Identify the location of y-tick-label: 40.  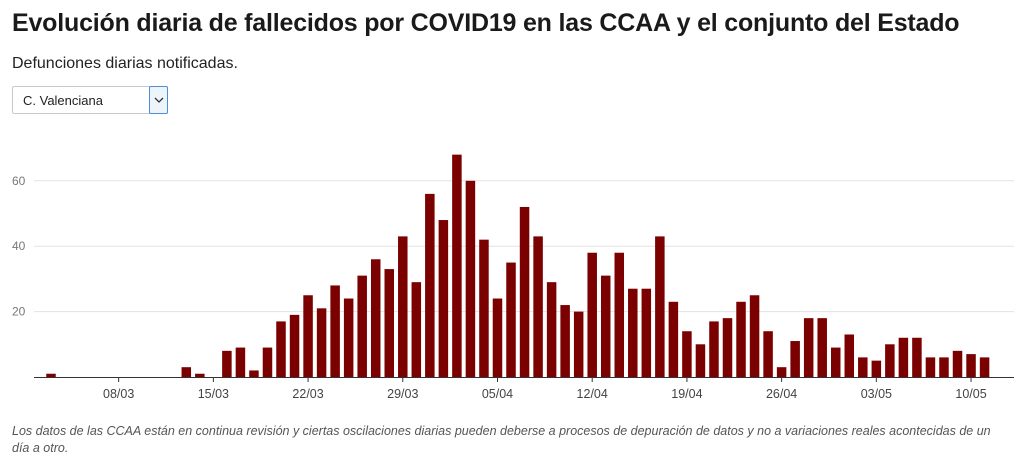
(19, 246).